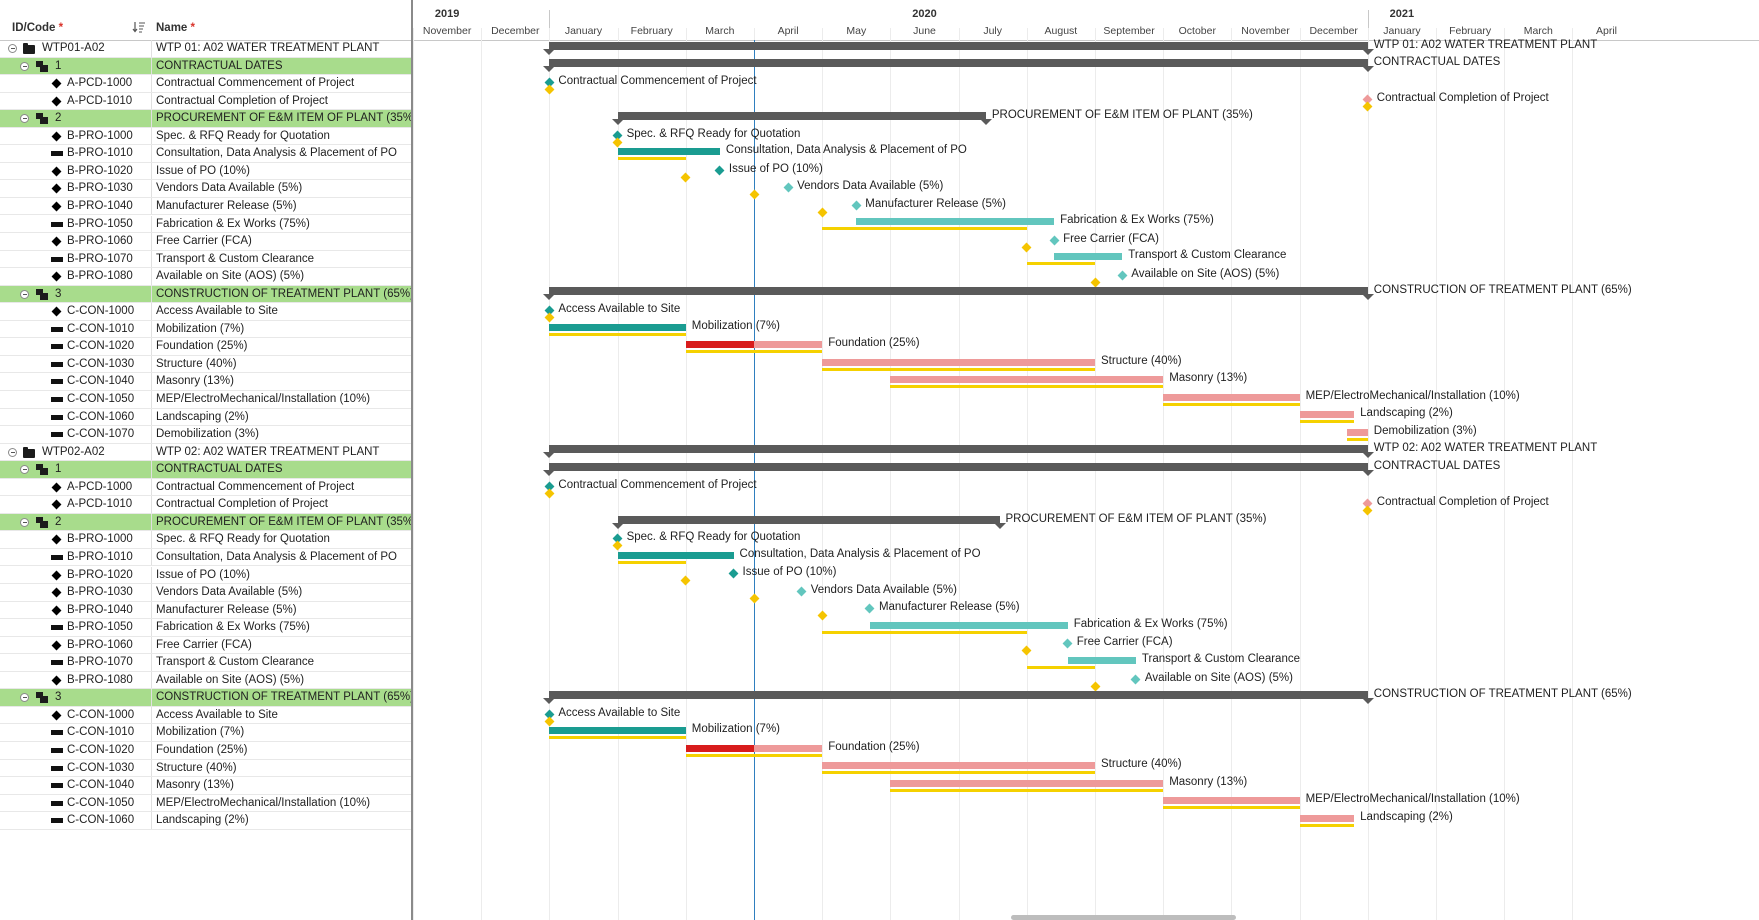  I want to click on sort-icon, so click(139, 27).